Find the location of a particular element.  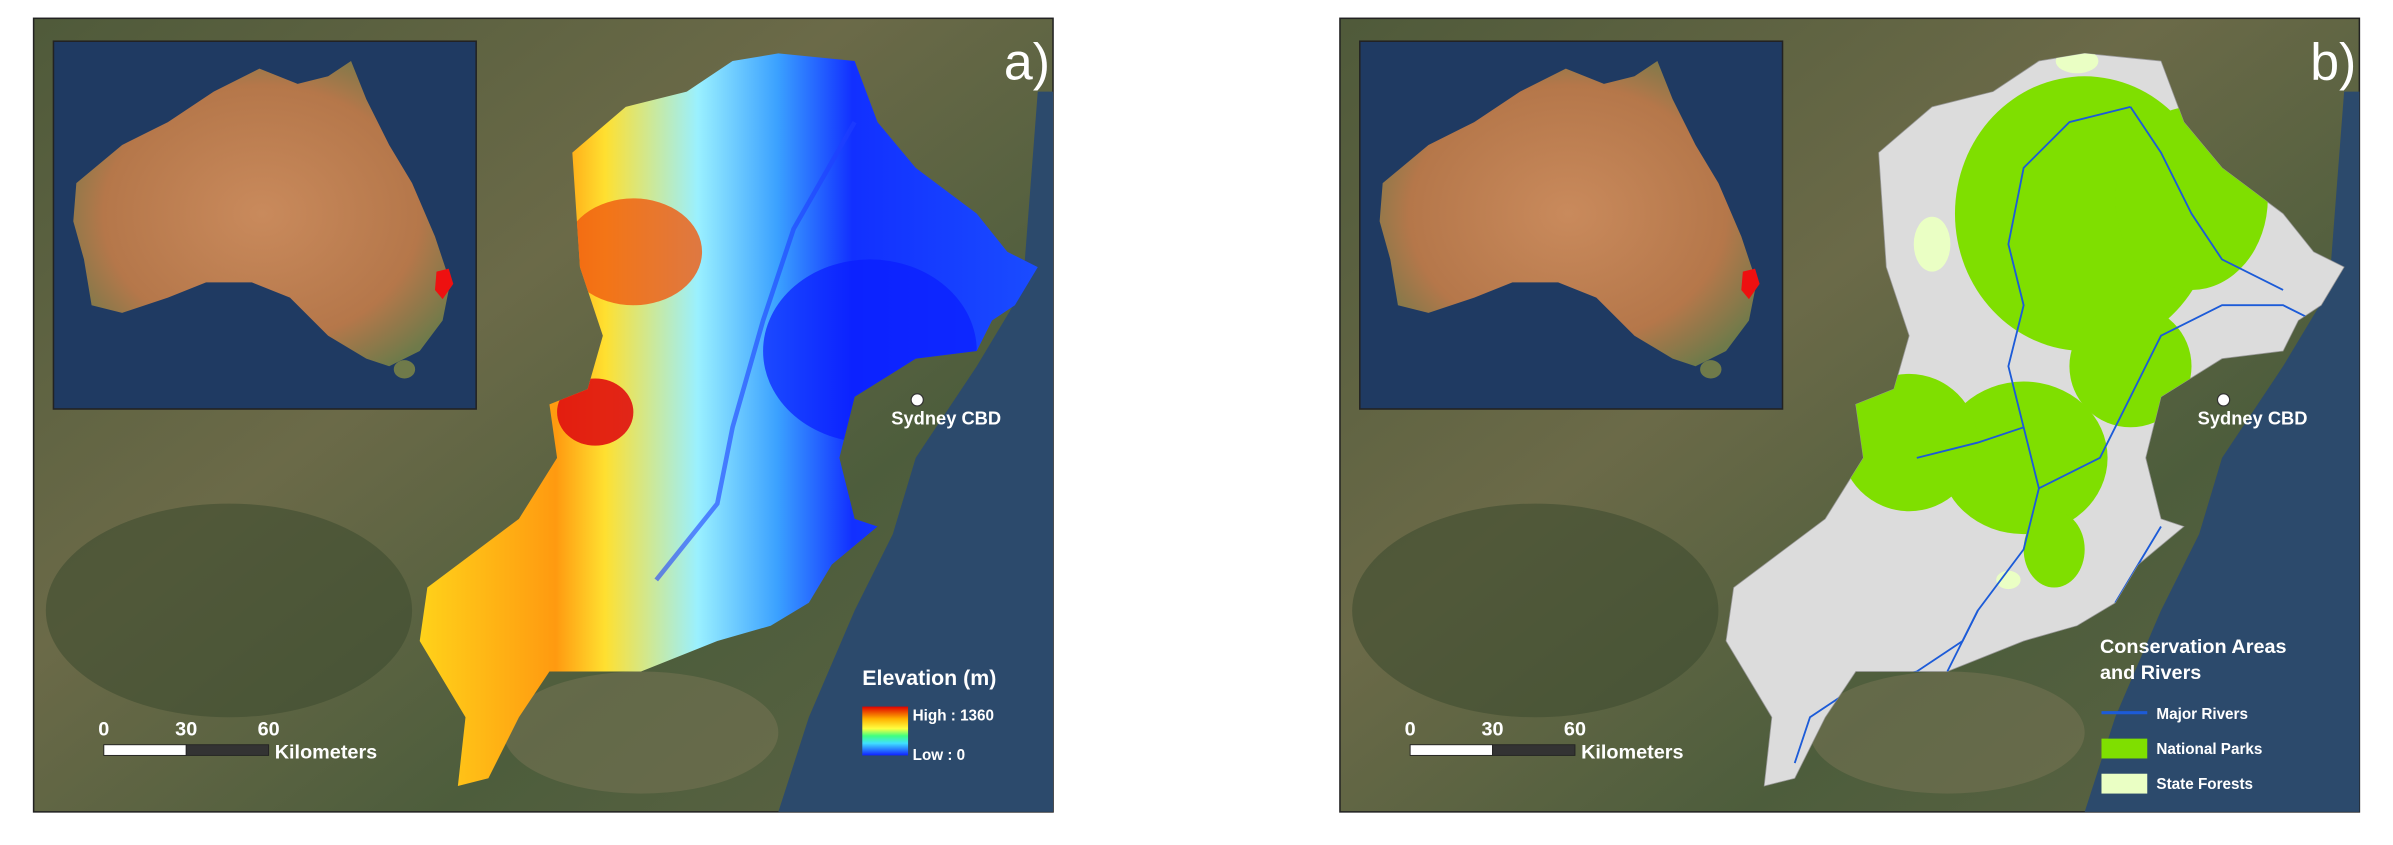

legend-item: National Parks is located at coordinates (2209, 749).